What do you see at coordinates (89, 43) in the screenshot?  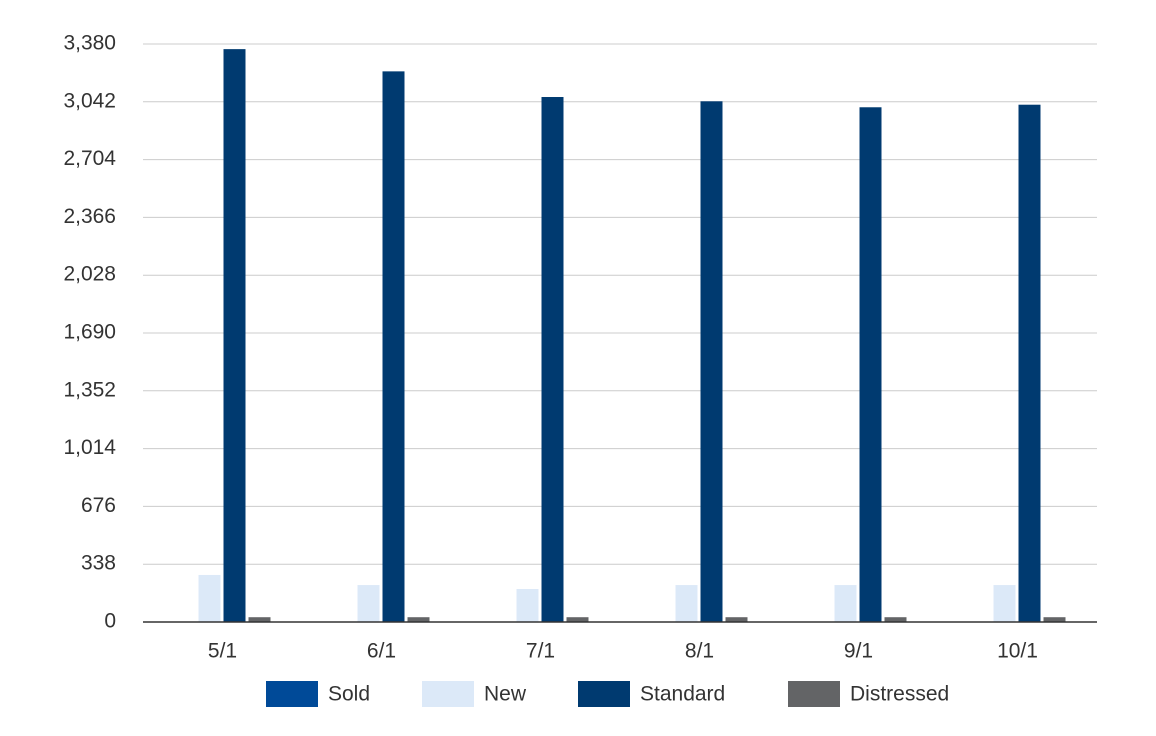 I see `y-tick-label: 3,380` at bounding box center [89, 43].